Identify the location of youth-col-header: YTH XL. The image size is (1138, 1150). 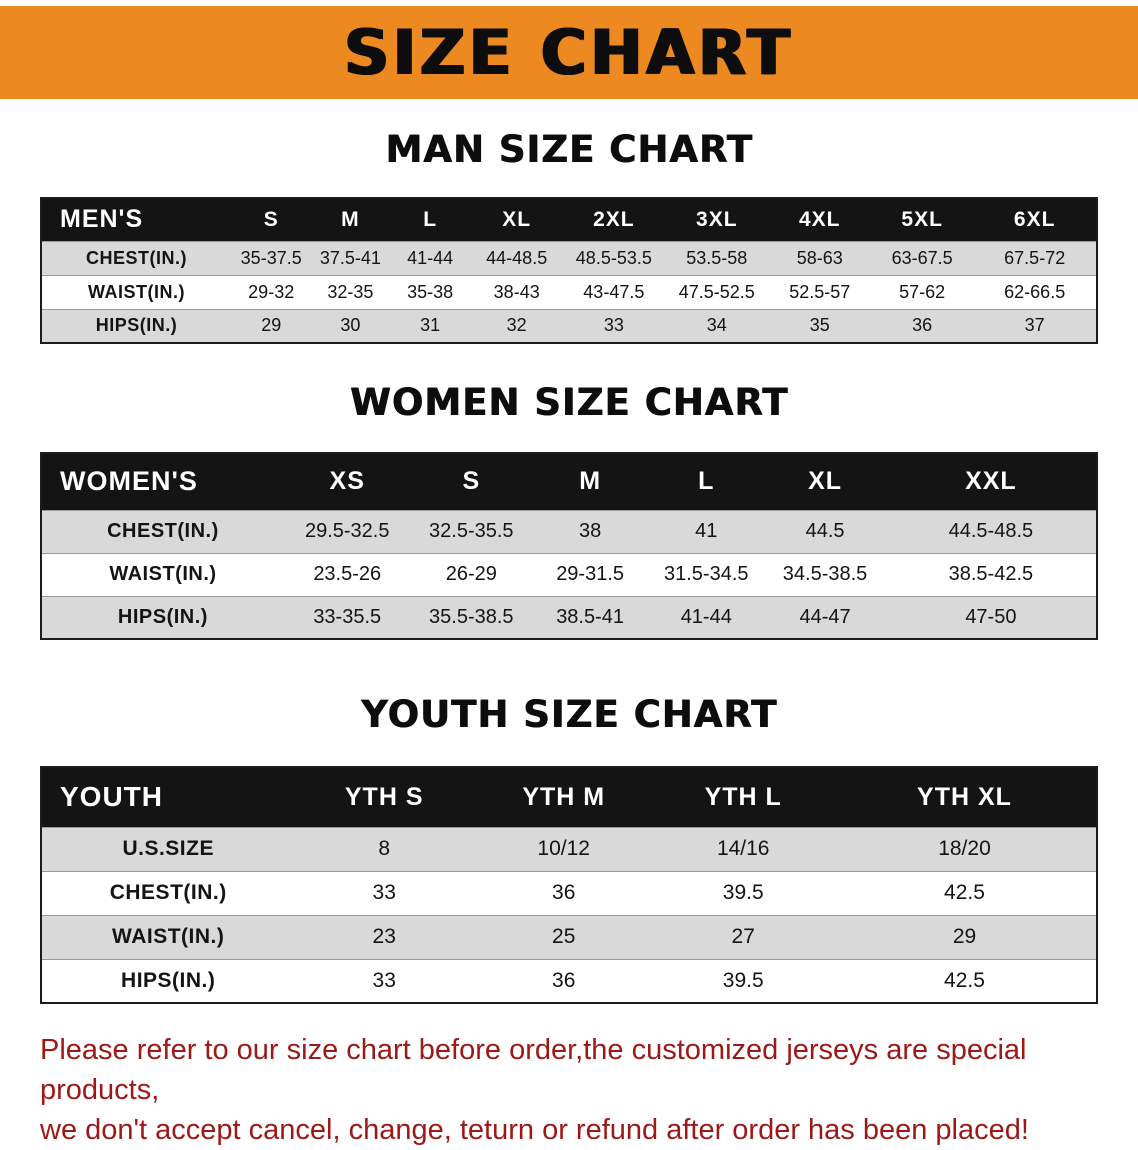
(964, 797).